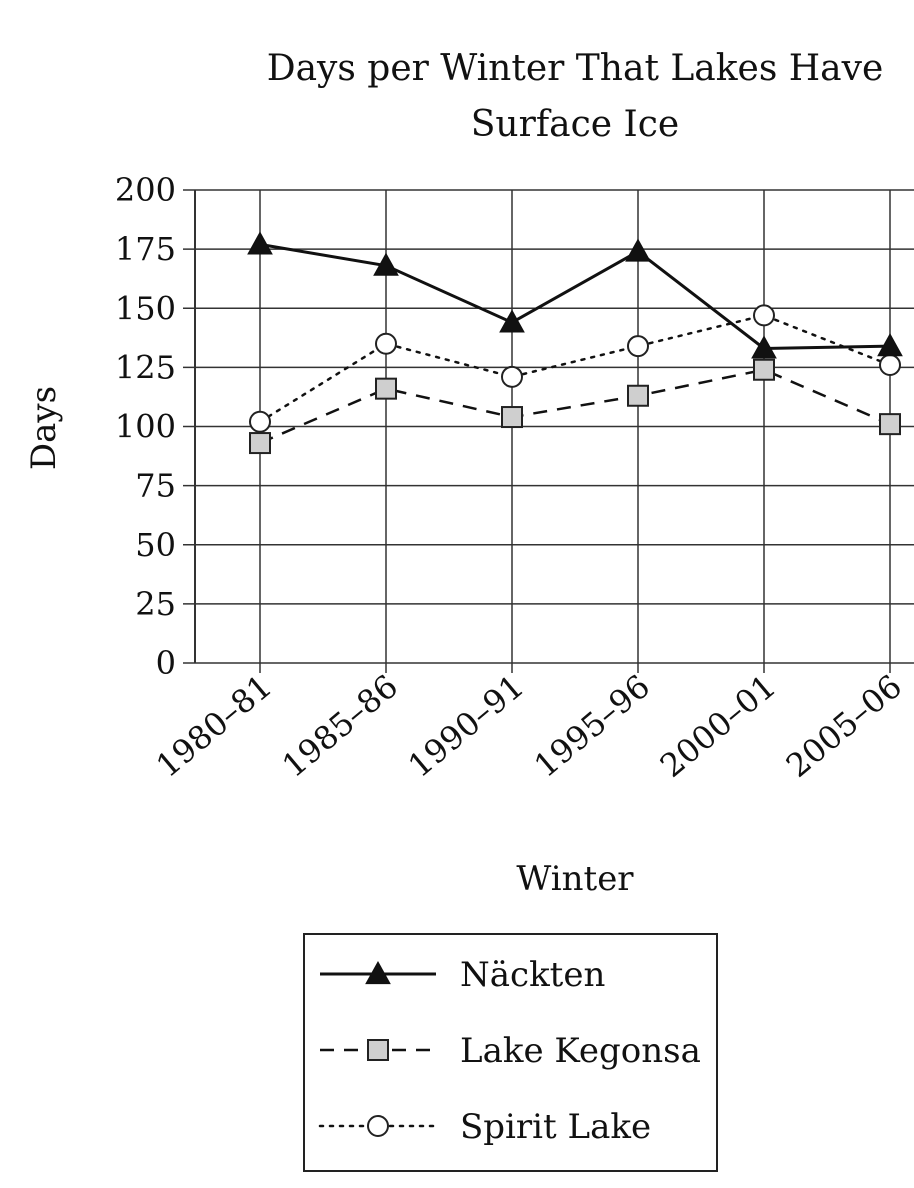 The image size is (914, 1188). What do you see at coordinates (466, 726) in the screenshot?
I see `x-tick-label: 1990–91` at bounding box center [466, 726].